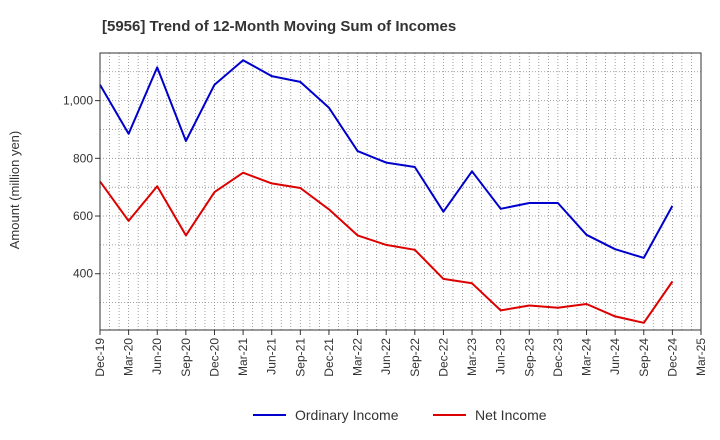  I want to click on legend-label-net-income: Net Income, so click(511, 415).